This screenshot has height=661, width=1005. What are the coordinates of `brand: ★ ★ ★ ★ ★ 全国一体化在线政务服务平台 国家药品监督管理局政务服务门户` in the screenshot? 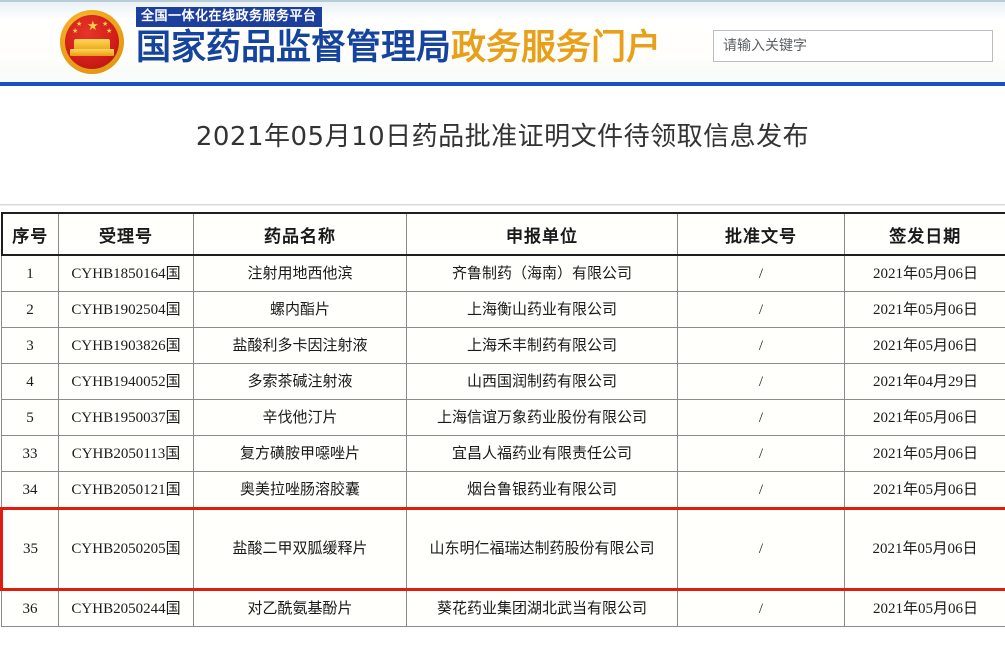 It's located at (359, 40).